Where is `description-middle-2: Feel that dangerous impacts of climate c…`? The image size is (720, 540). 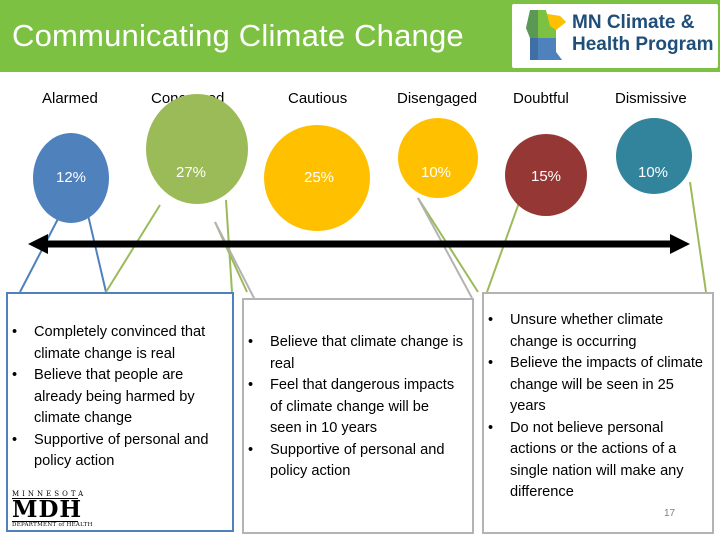 description-middle-2: Feel that dangerous impacts of climate c… is located at coordinates (354, 407).